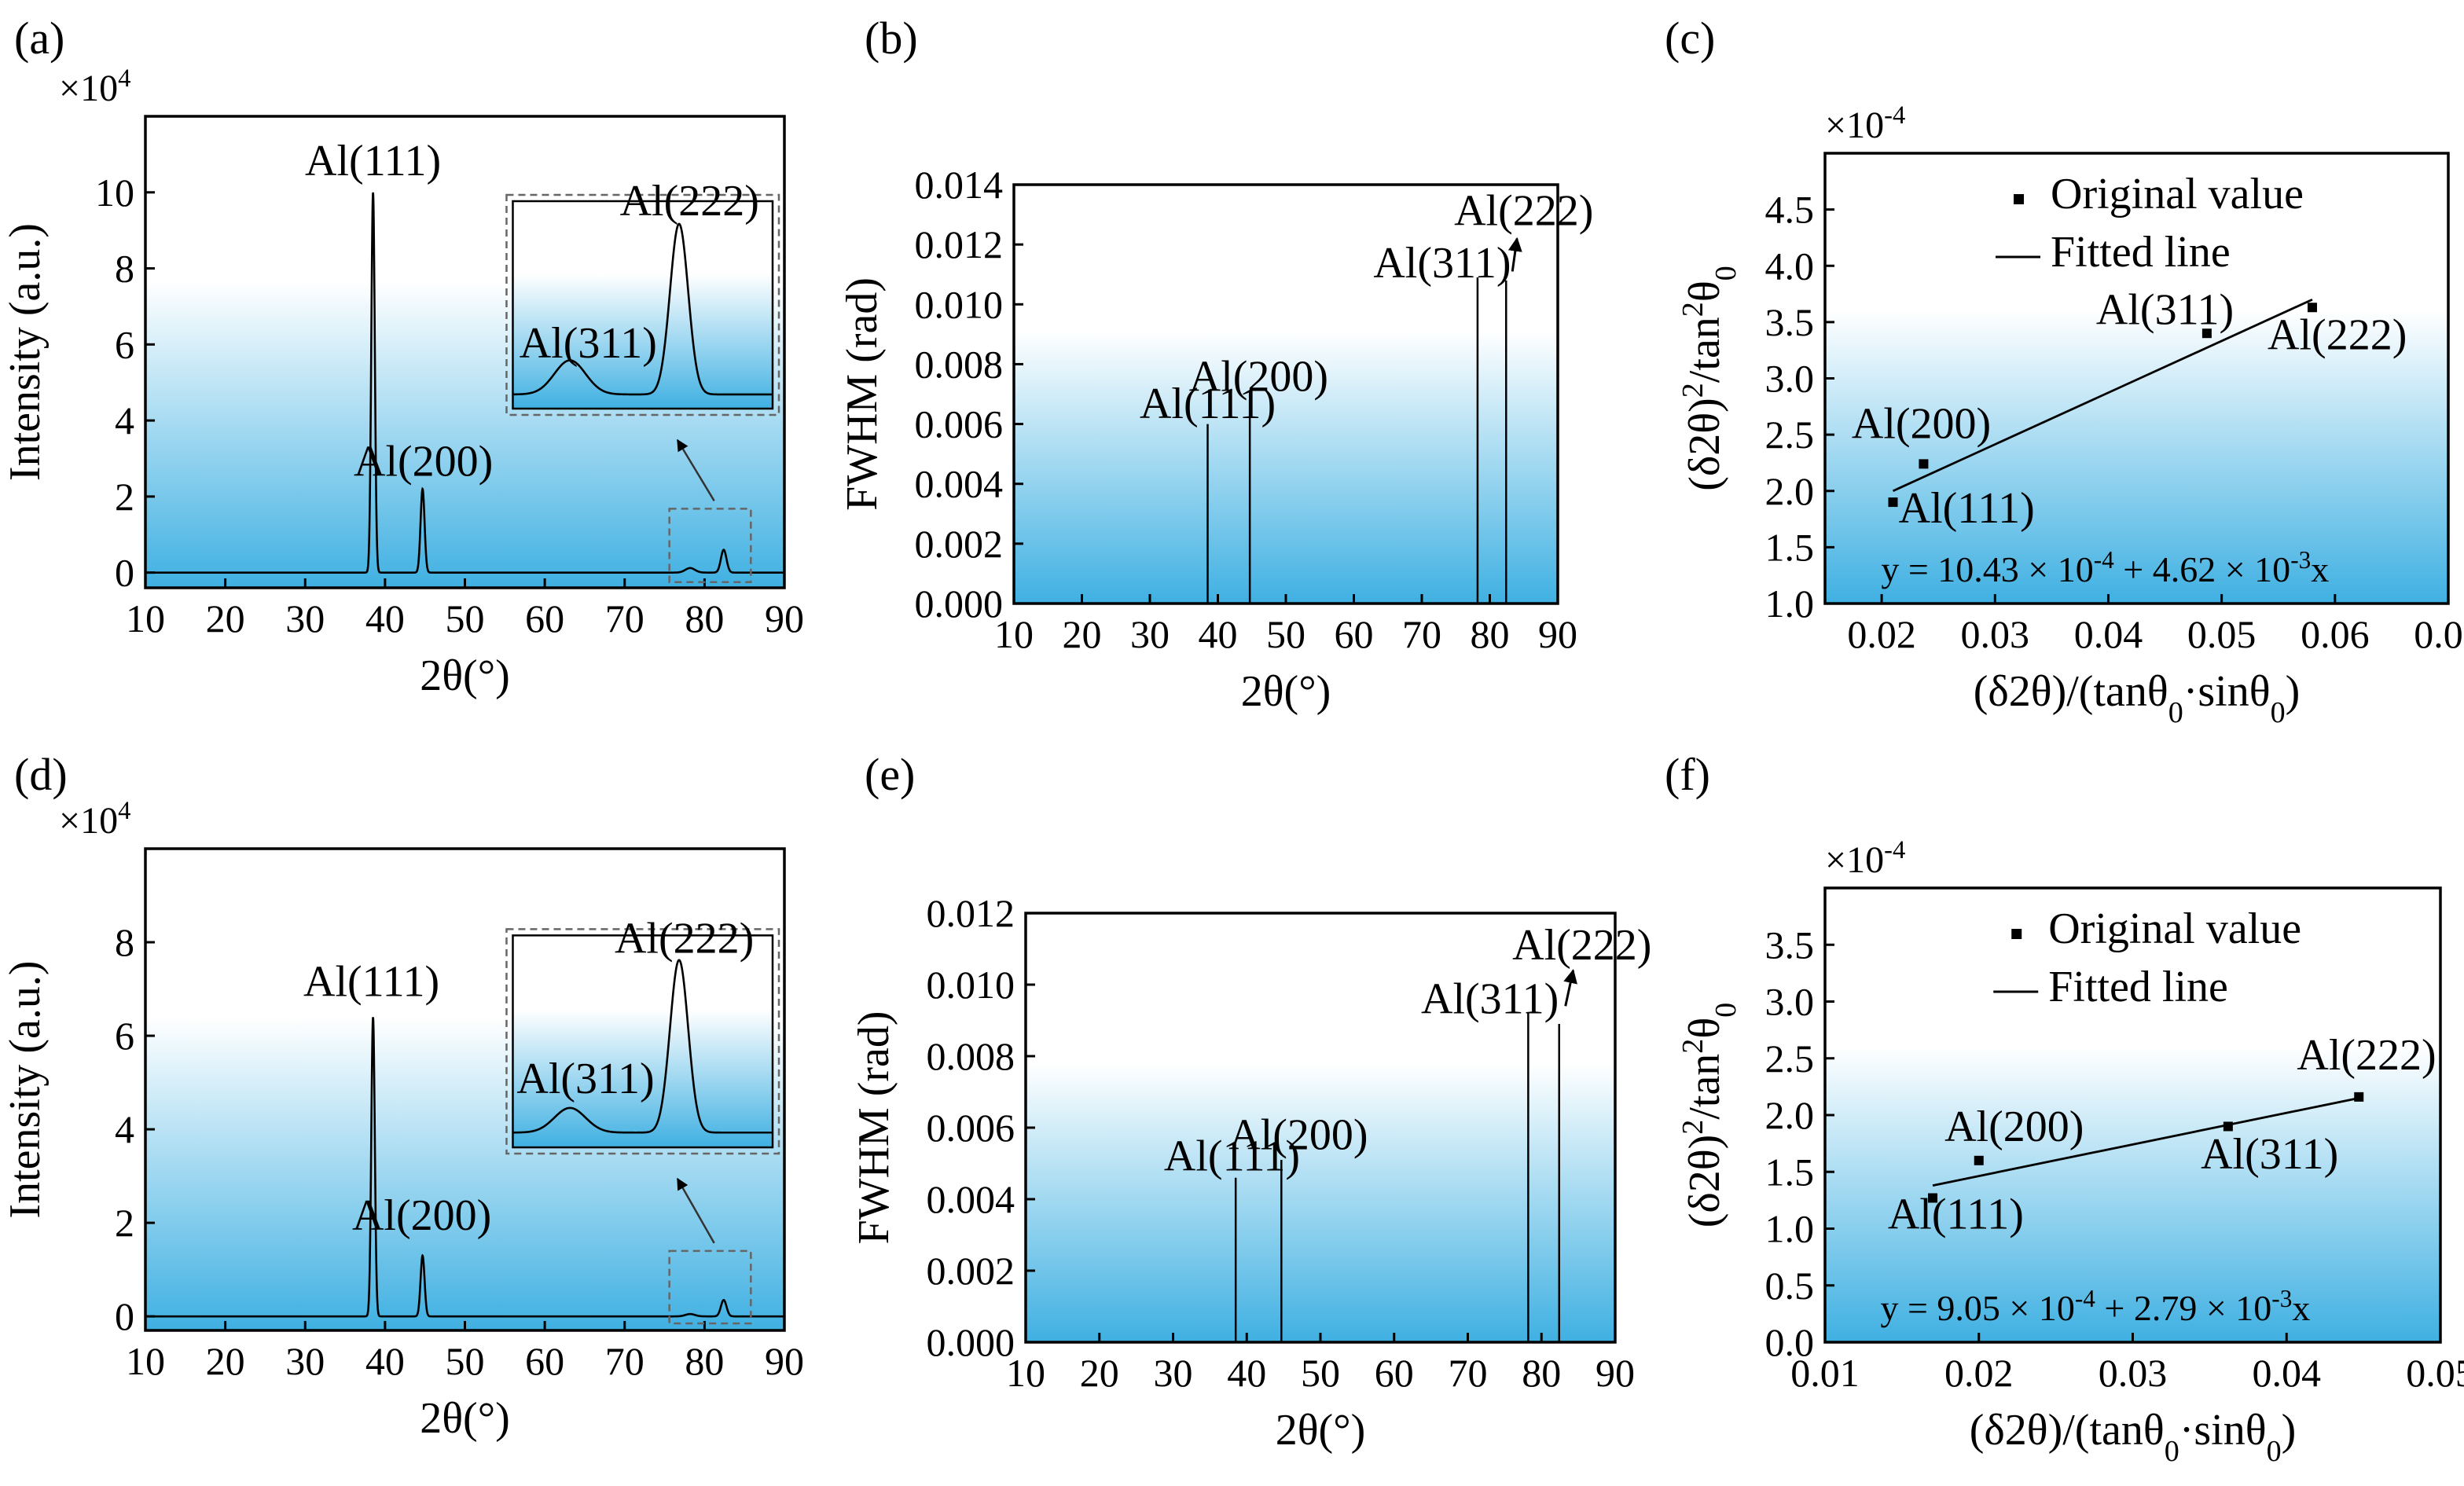 This screenshot has width=2464, height=1486. Describe the element at coordinates (2102, 395) in the screenshot. I see `fitted-line` at that location.